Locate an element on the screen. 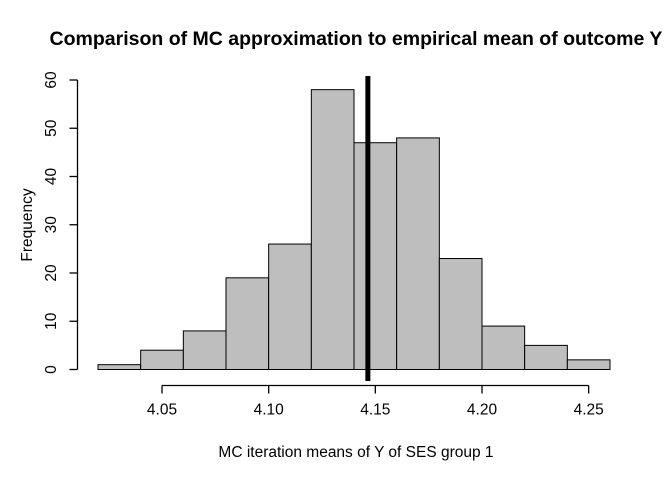 The width and height of the screenshot is (672, 480). x-axis-tick-label: 4.15 is located at coordinates (375, 410).